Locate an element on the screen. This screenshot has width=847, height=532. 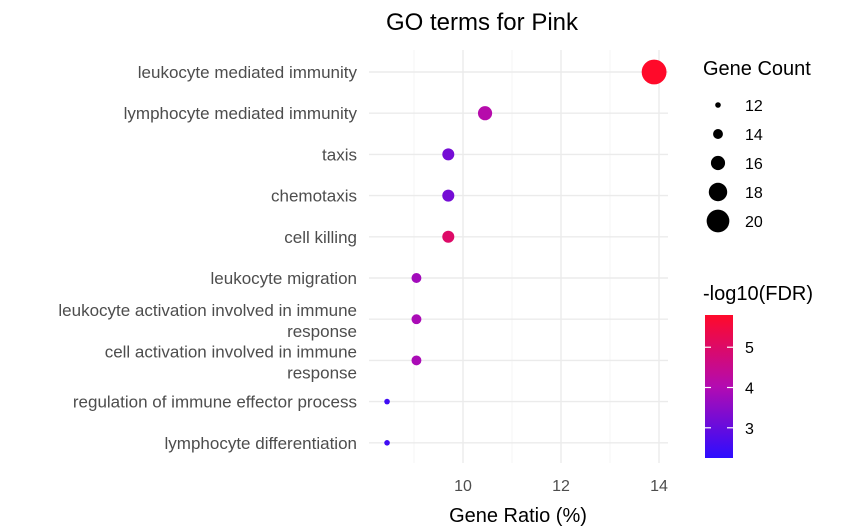
category-label: leukocyte mediated immunity is located at coordinates (248, 72).